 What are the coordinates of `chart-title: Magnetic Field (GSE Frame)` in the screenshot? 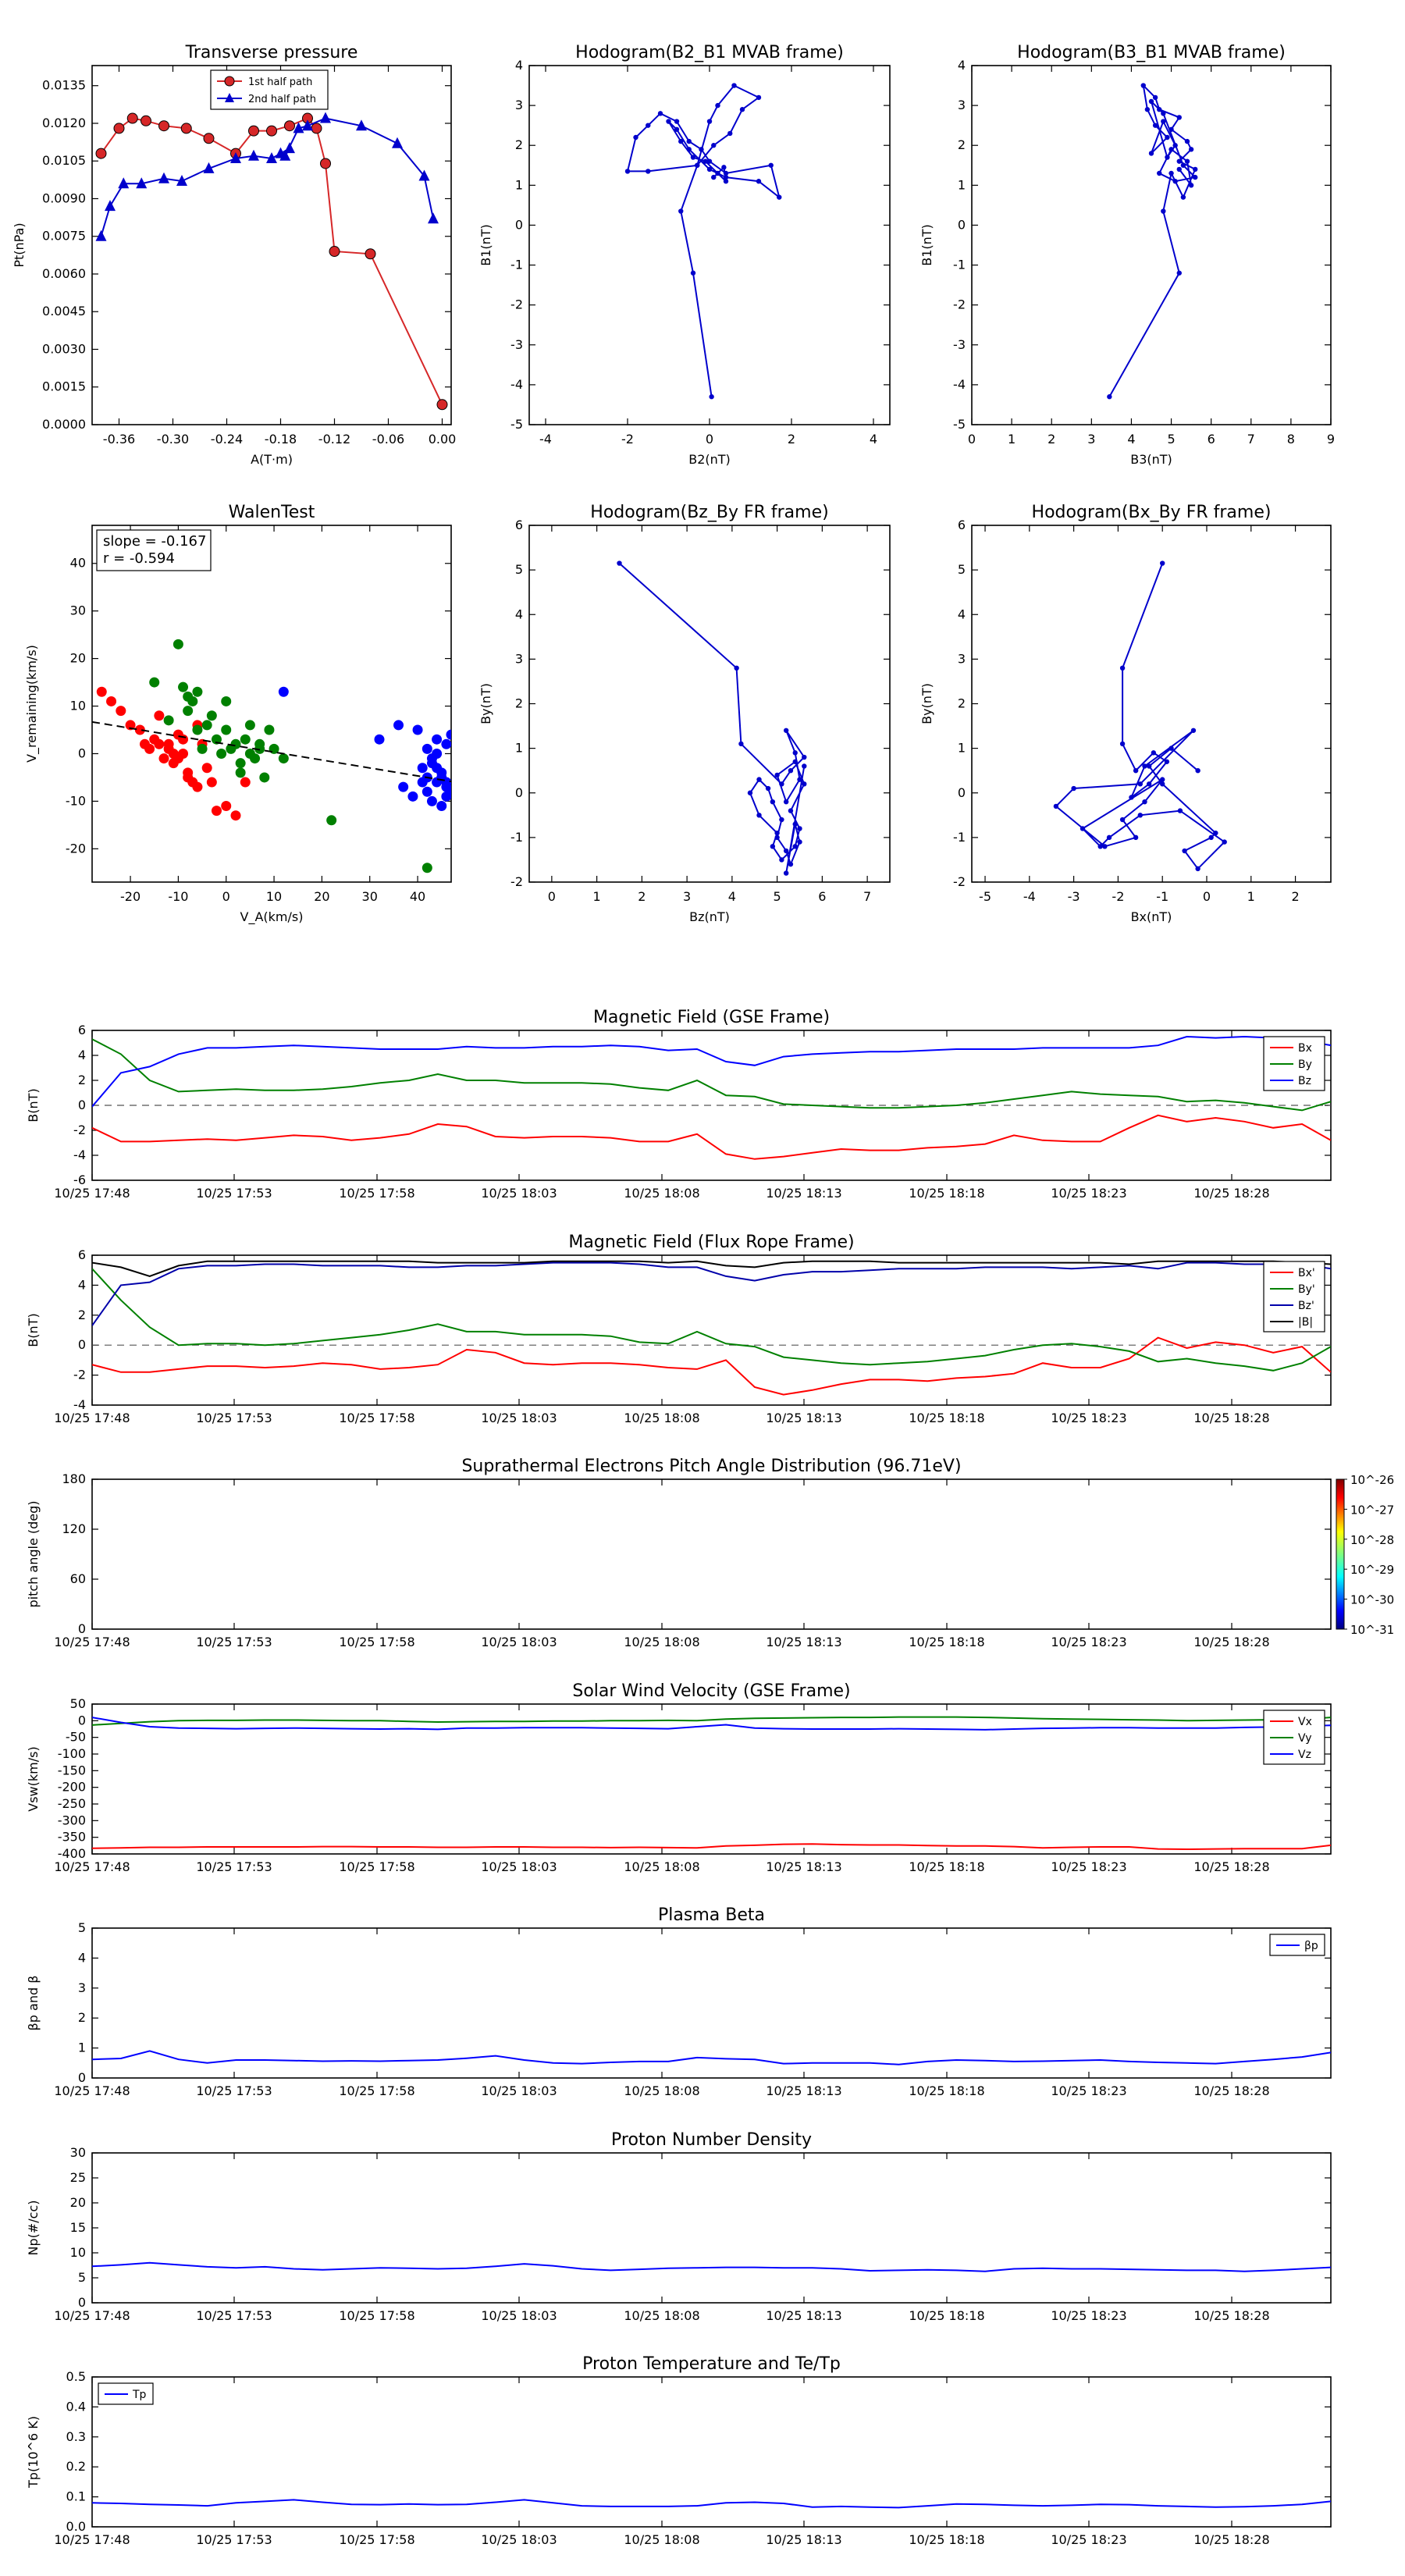 It's located at (712, 1018).